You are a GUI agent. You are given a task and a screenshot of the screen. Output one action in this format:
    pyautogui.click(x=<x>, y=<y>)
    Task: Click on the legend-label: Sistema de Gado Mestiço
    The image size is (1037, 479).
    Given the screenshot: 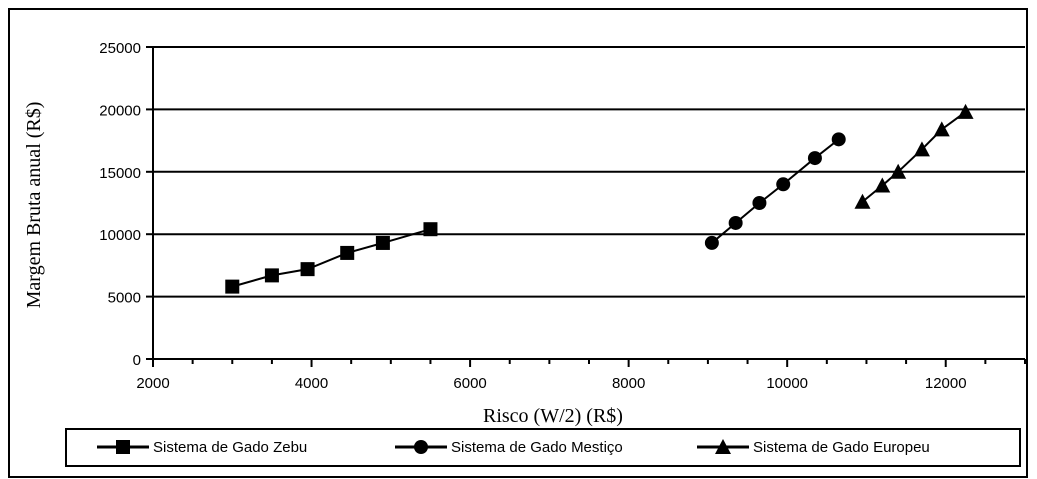 What is the action you would take?
    pyautogui.click(x=537, y=447)
    